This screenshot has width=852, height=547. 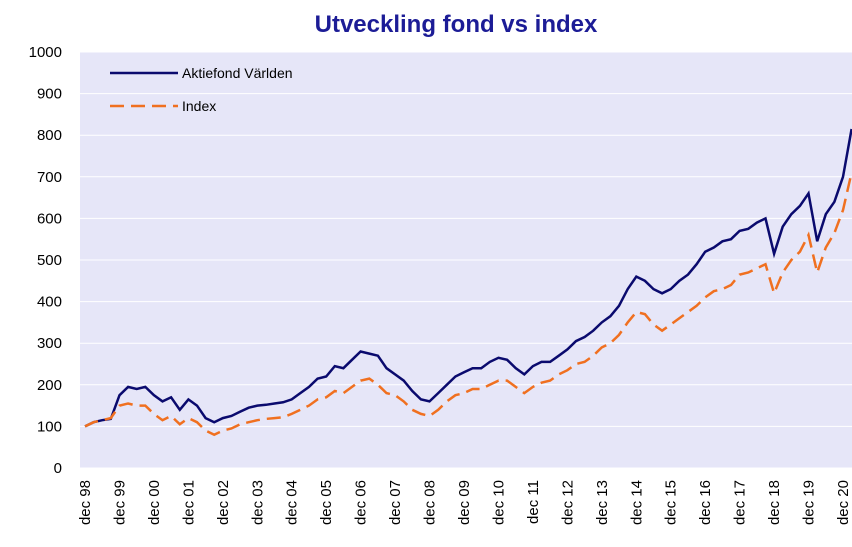 What do you see at coordinates (119, 502) in the screenshot?
I see `x-tick-label: dec 99` at bounding box center [119, 502].